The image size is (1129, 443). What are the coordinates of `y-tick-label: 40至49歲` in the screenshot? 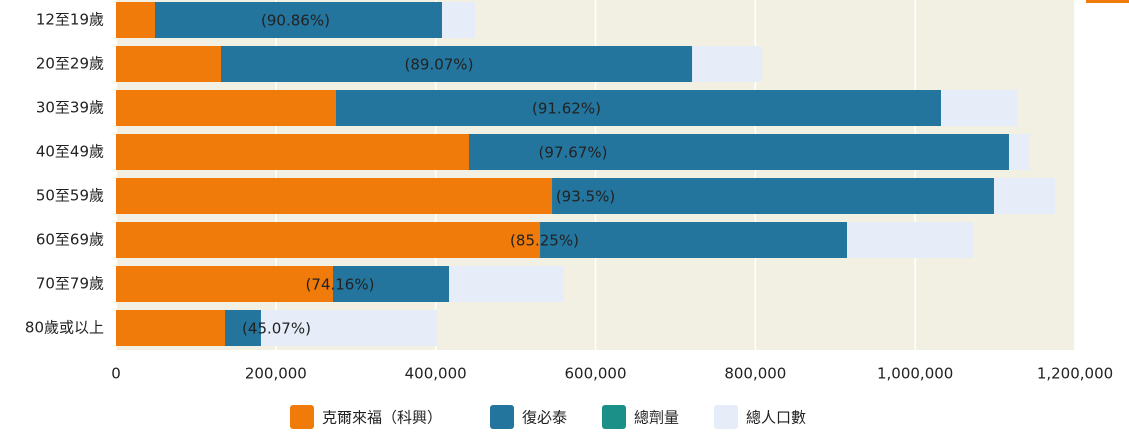 It's located at (70, 152).